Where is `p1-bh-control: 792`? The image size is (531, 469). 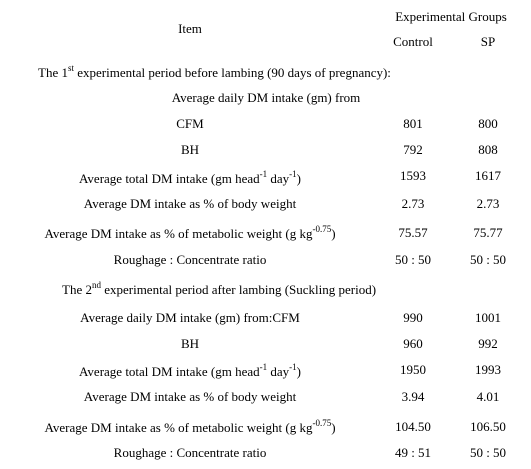
p1-bh-control: 792 is located at coordinates (413, 149).